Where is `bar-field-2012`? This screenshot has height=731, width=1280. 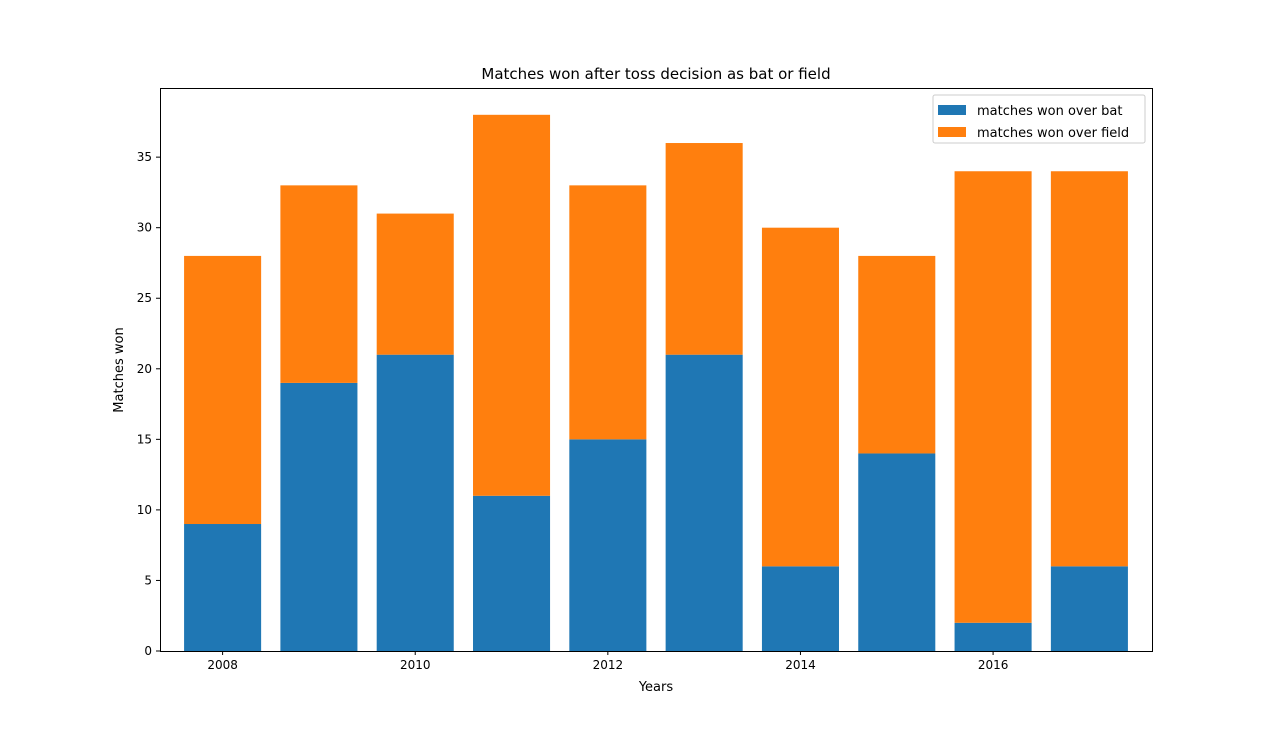
bar-field-2012 is located at coordinates (608, 312).